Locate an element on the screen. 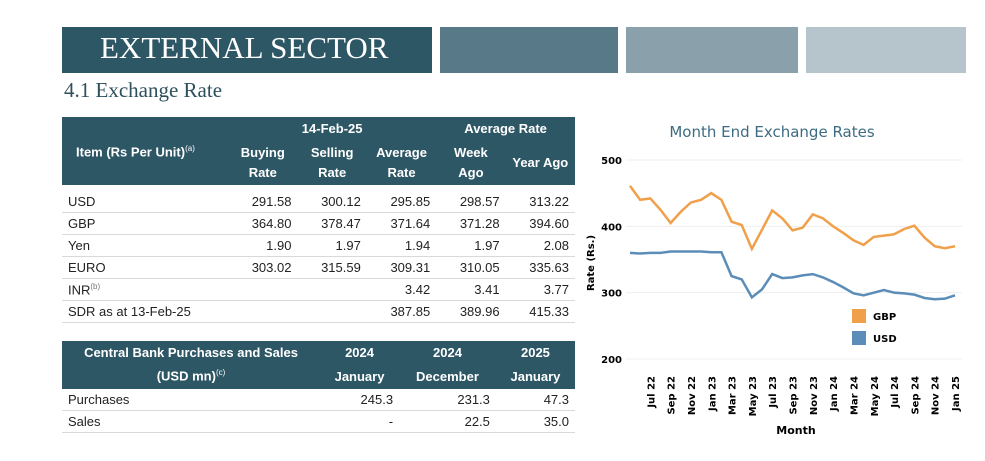 The width and height of the screenshot is (985, 461). x-tick-label: Jan 24 is located at coordinates (834, 394).